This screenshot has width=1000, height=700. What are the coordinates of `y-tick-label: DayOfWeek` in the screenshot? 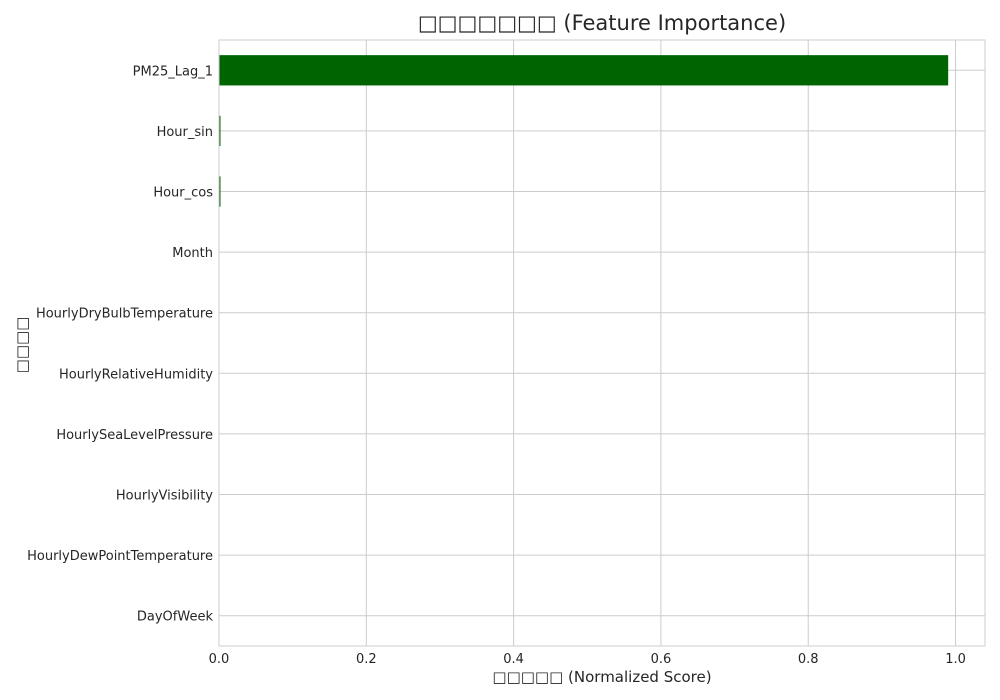 It's located at (175, 617).